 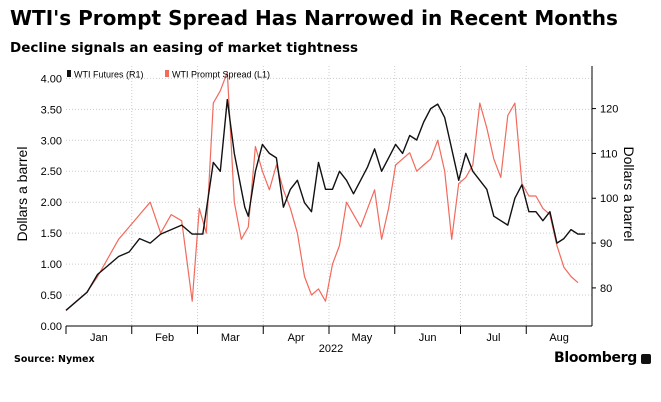 I want to click on y-left-tick-label: 0.00, so click(x=51, y=327).